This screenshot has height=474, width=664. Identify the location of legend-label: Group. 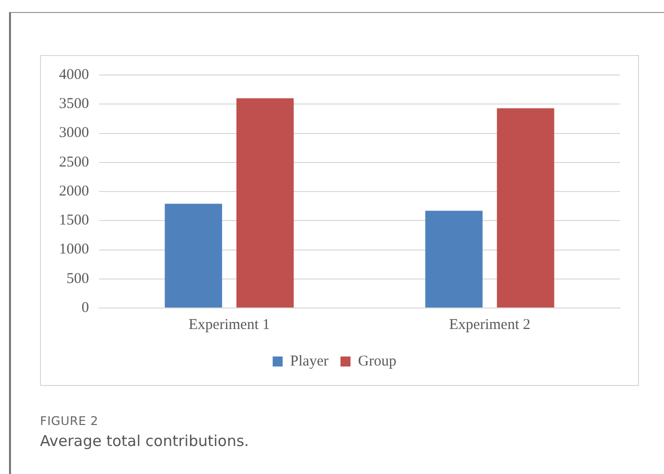
(377, 361).